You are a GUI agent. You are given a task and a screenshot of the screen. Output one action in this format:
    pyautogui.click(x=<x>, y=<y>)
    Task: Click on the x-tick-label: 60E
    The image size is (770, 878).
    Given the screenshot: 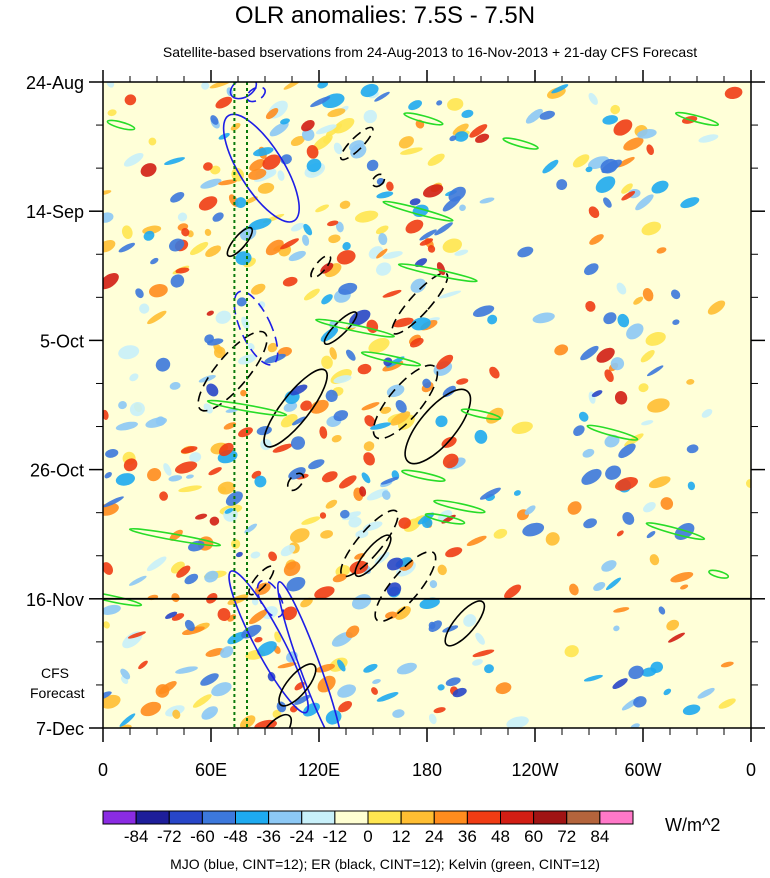 What is the action you would take?
    pyautogui.click(x=211, y=770)
    